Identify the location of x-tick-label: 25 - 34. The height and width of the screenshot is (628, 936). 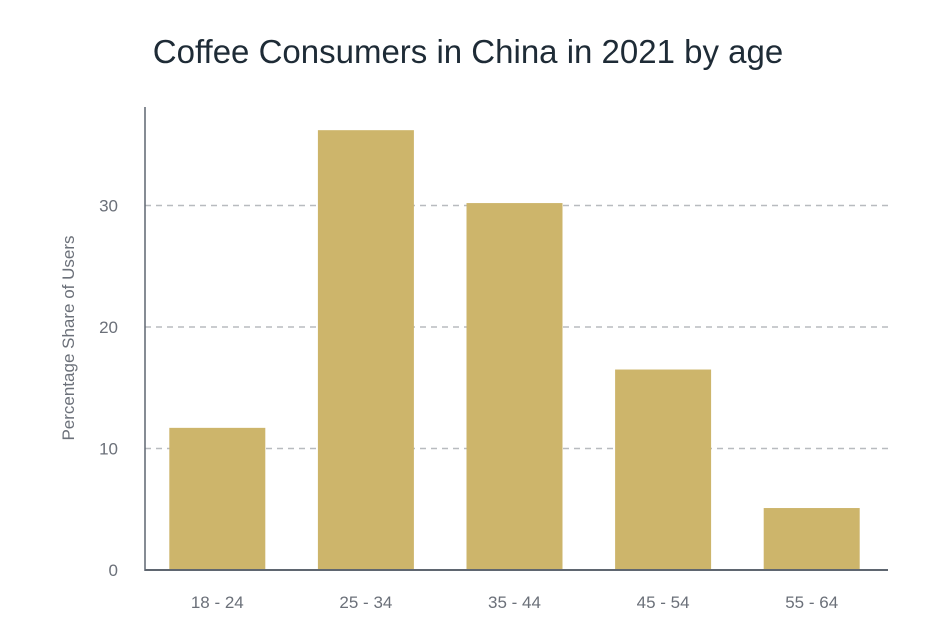
(365, 602).